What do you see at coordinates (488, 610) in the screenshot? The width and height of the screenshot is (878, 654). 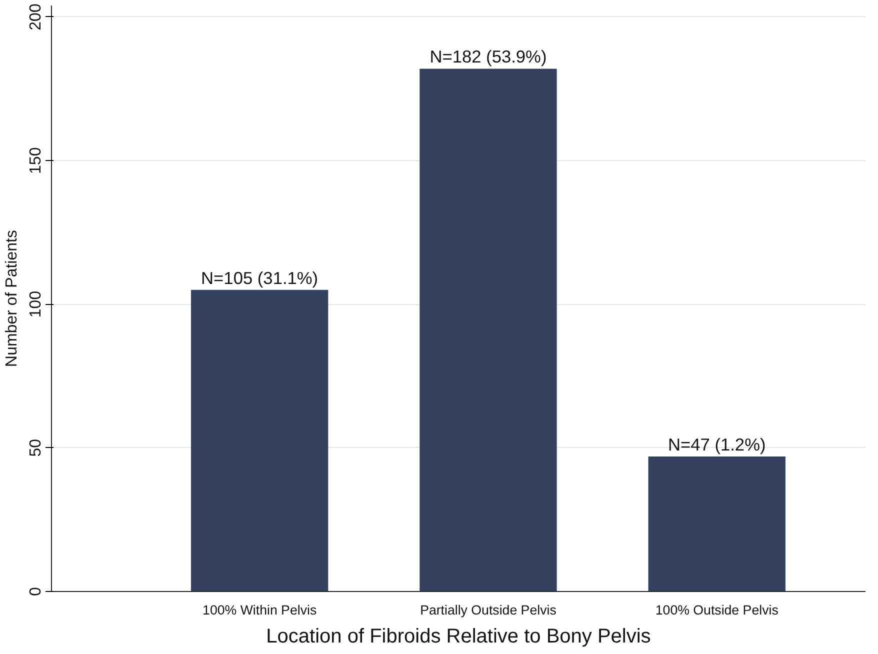 I see `x-tick-label: Partially Outside Pelvis` at bounding box center [488, 610].